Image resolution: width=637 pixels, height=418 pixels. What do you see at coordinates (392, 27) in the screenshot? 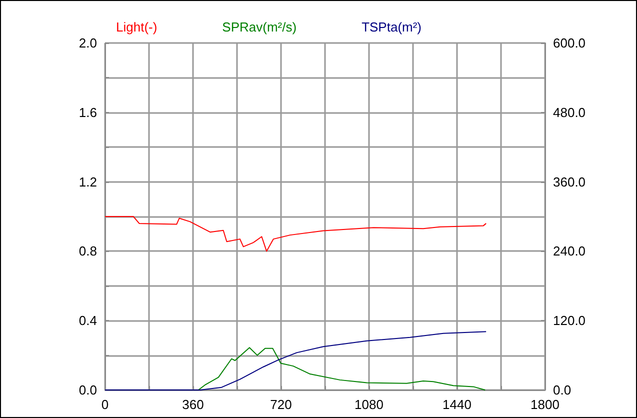
I see `text: TSPta(m²)` at bounding box center [392, 27].